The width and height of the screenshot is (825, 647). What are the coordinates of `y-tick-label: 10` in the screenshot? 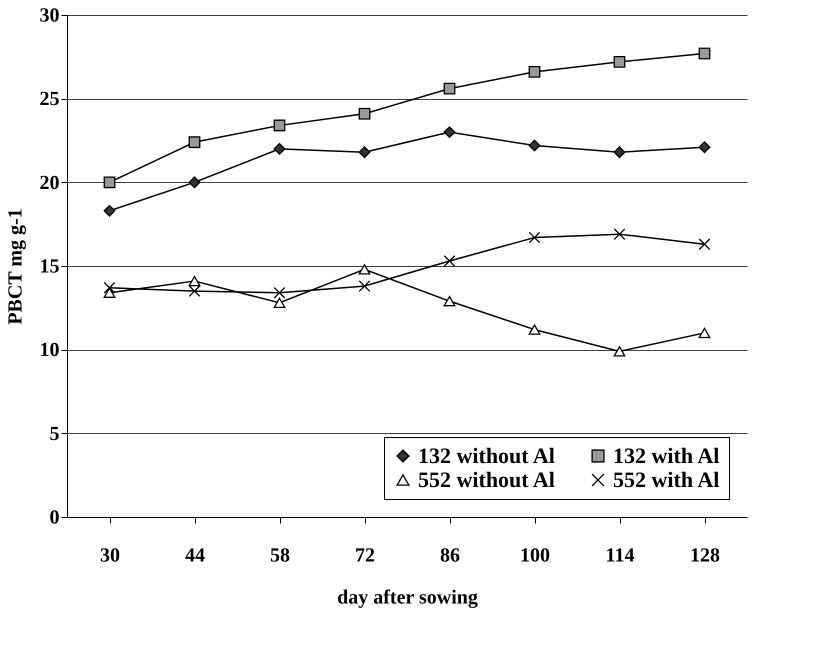 It's located at (50, 350).